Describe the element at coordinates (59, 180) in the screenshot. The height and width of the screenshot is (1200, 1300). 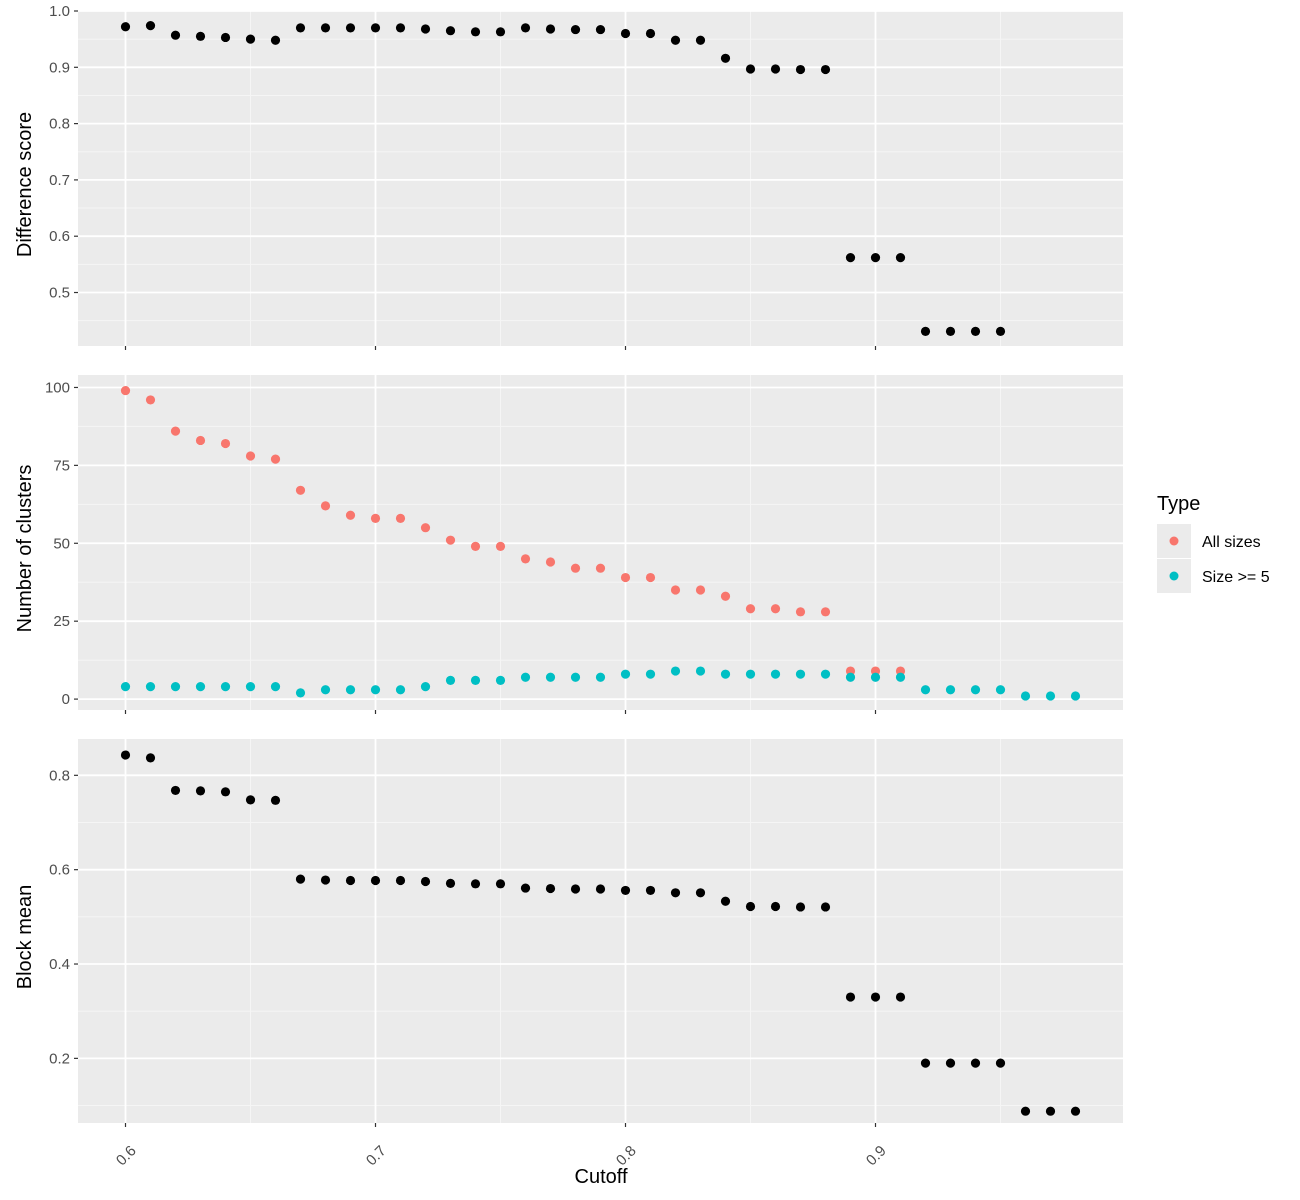
I see `y-tick-label: 0.7` at that location.